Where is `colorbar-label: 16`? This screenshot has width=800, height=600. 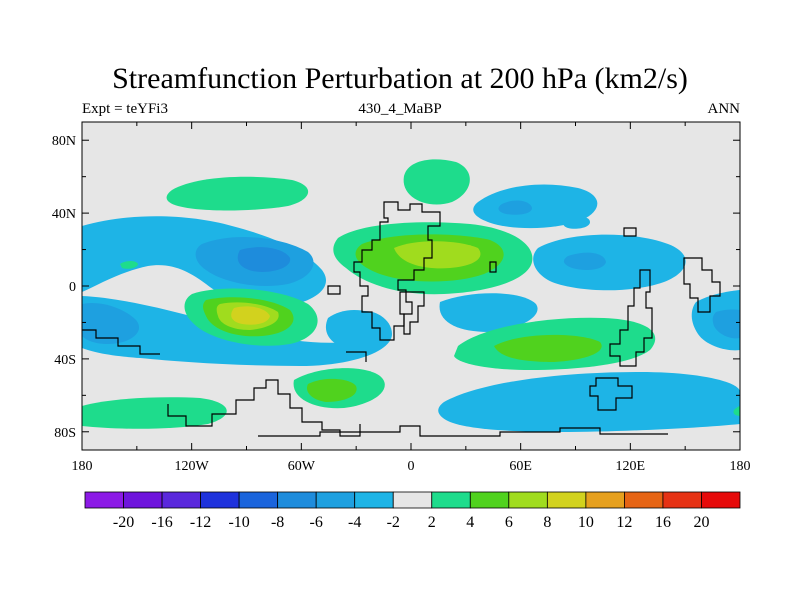 colorbar-label: 16 is located at coordinates (663, 522).